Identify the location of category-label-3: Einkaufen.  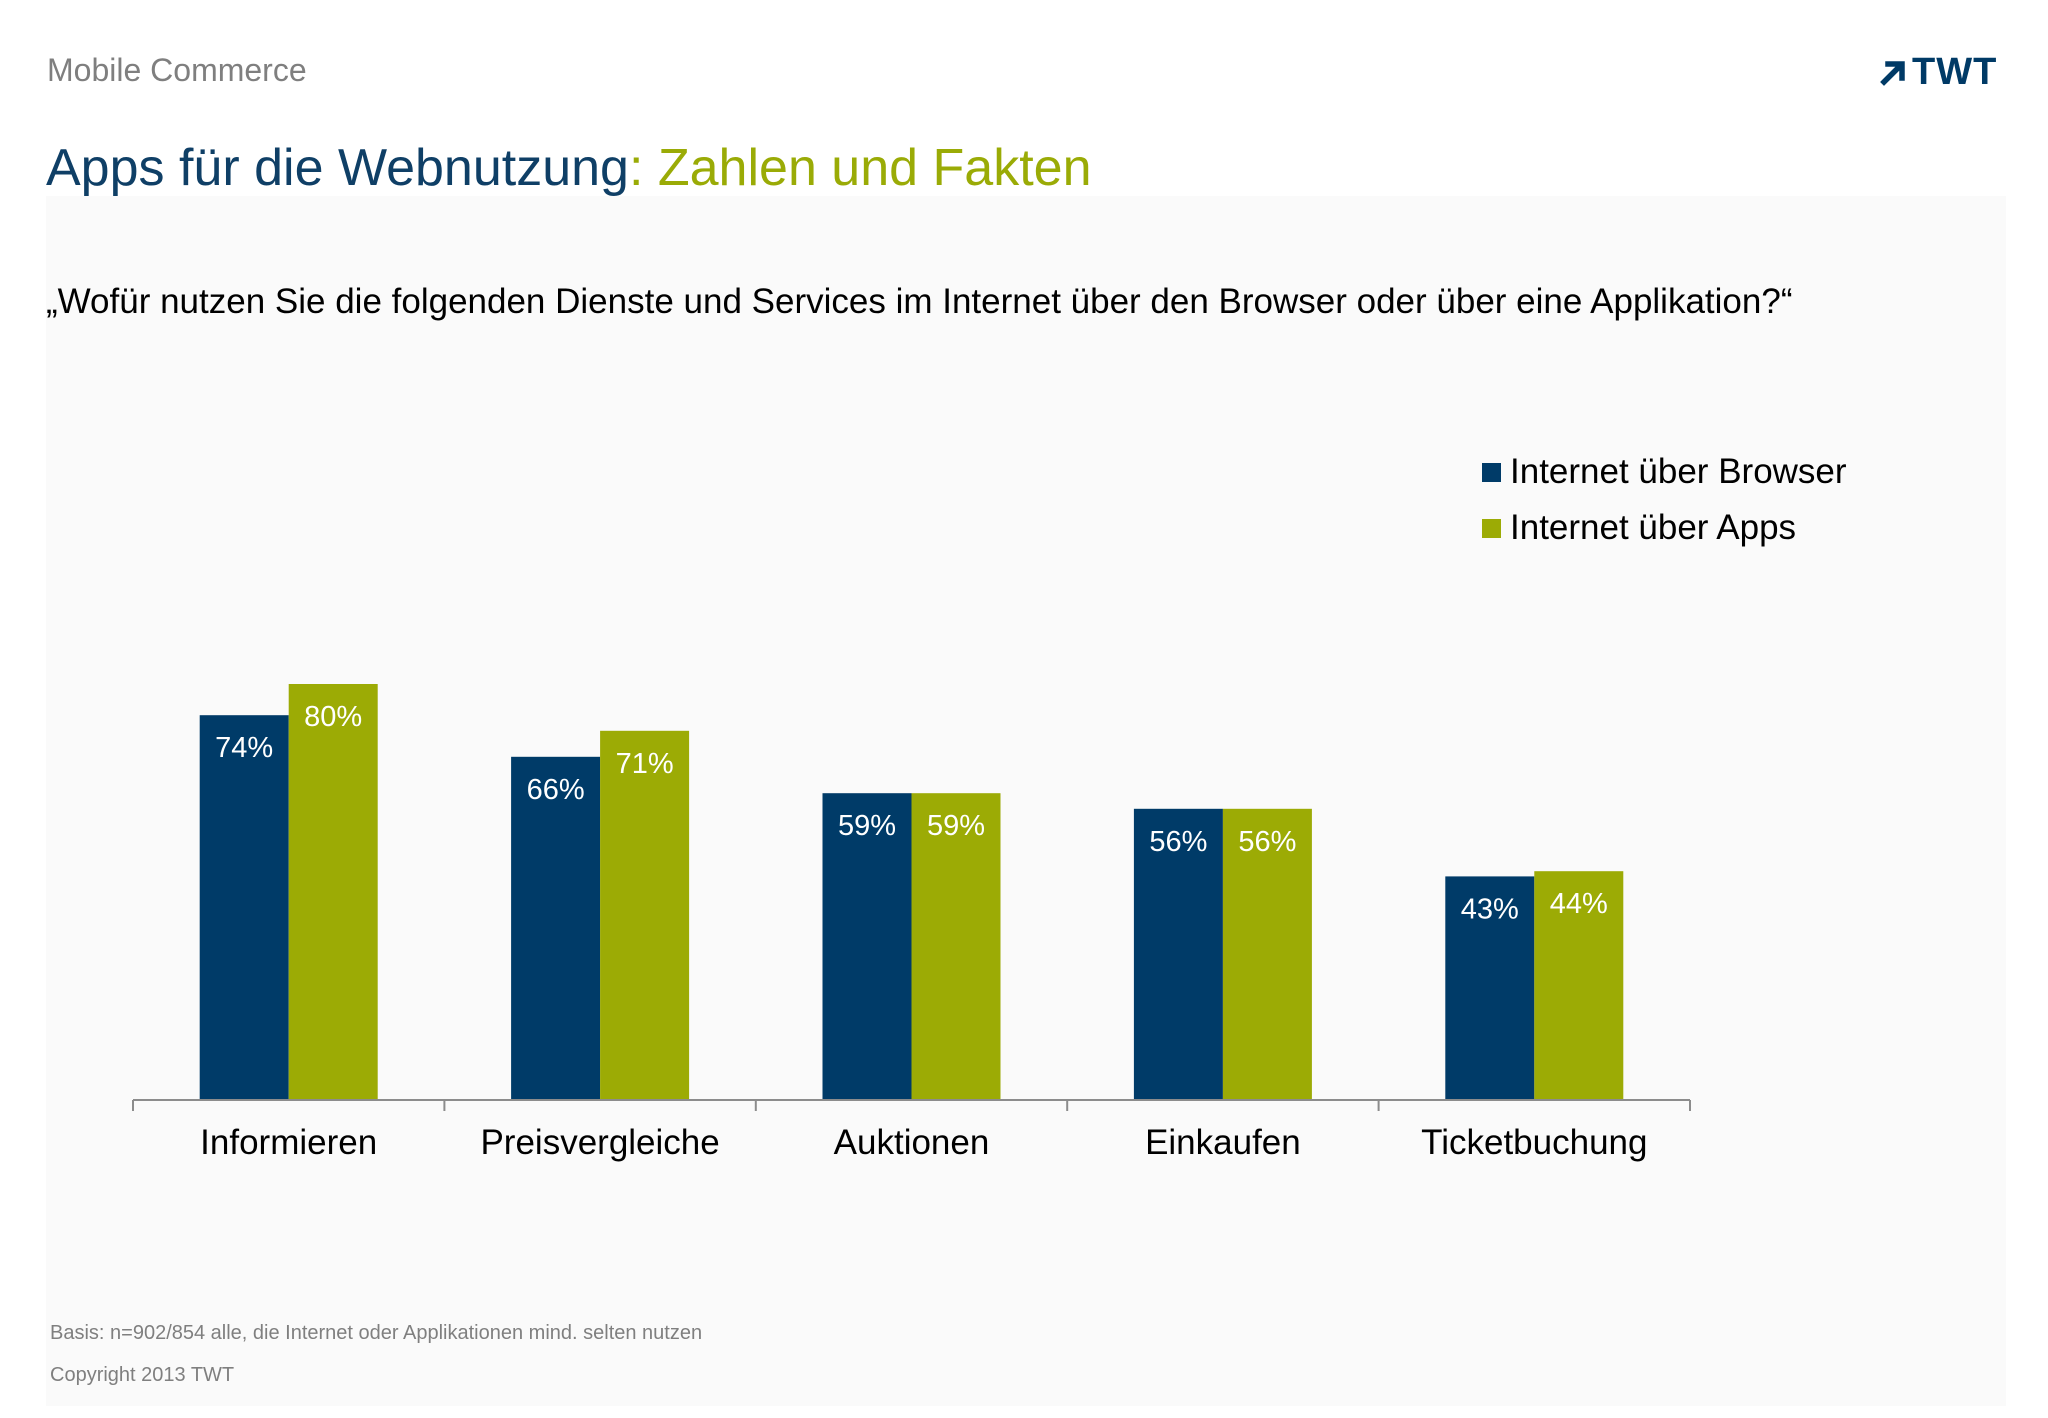
(1223, 1142).